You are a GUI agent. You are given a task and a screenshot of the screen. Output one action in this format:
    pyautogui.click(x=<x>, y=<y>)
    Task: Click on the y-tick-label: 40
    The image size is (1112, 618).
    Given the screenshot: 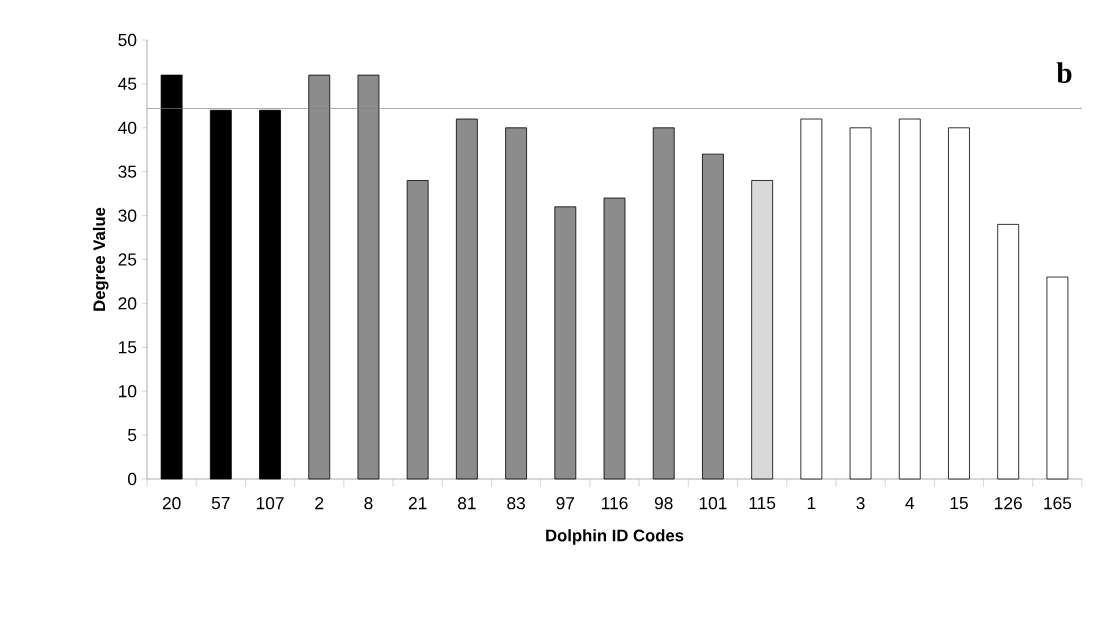 What is the action you would take?
    pyautogui.click(x=127, y=127)
    